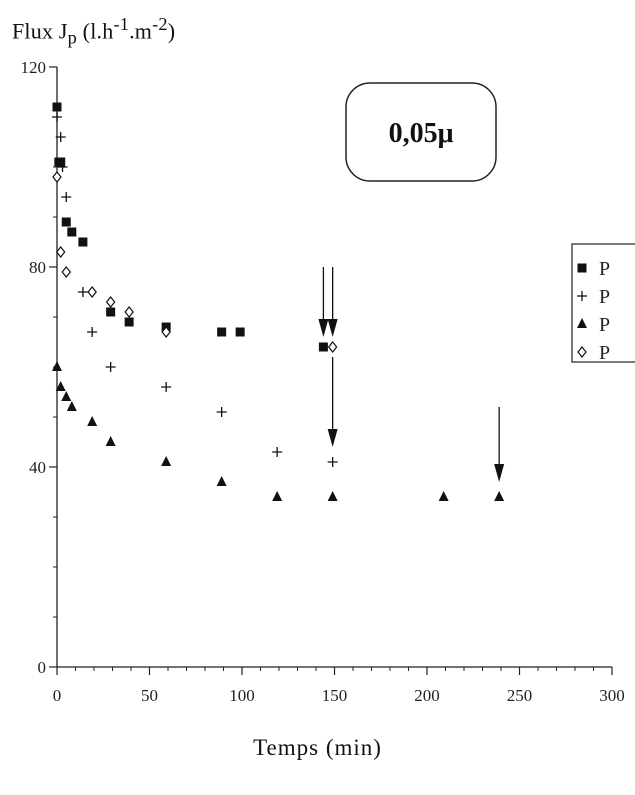 The image size is (635, 795). What do you see at coordinates (427, 695) in the screenshot?
I see `x-tick-label: 200` at bounding box center [427, 695].